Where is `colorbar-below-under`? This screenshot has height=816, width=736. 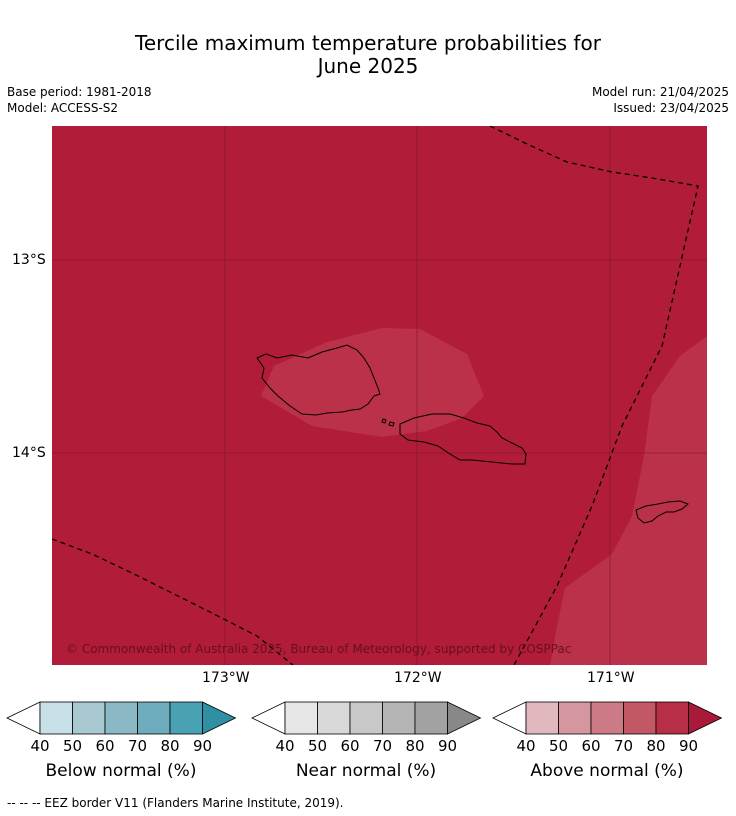
colorbar-below-under is located at coordinates (23, 718).